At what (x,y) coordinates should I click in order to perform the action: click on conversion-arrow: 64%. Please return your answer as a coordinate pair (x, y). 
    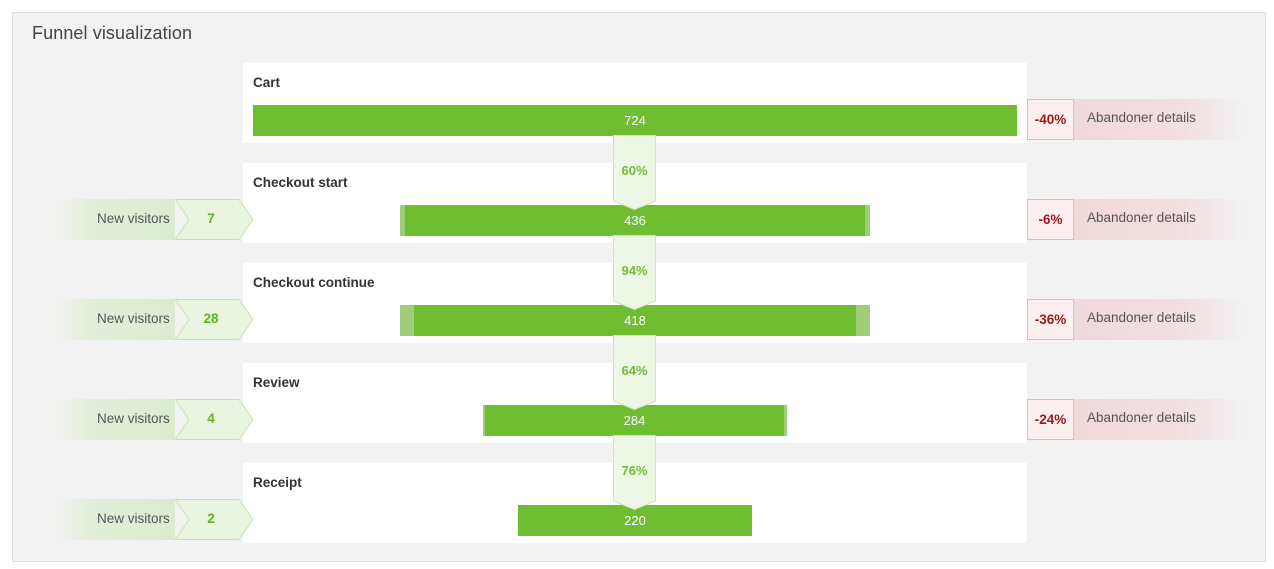
    Looking at the image, I should click on (634, 372).